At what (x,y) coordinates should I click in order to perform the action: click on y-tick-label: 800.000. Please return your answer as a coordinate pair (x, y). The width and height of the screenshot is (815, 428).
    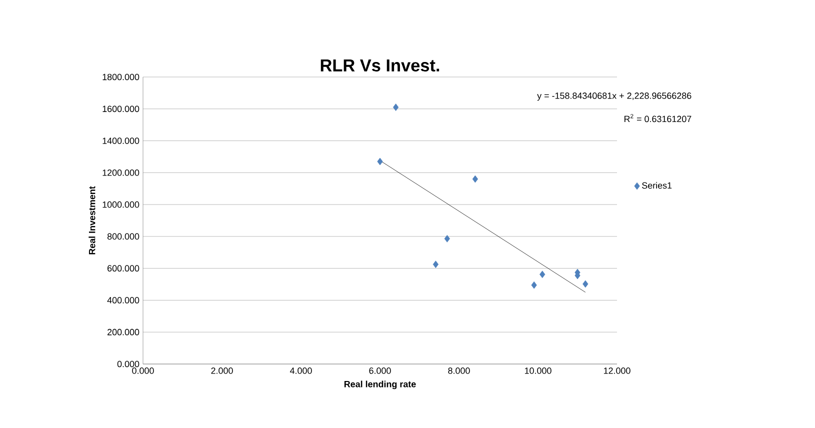
    Looking at the image, I should click on (123, 236).